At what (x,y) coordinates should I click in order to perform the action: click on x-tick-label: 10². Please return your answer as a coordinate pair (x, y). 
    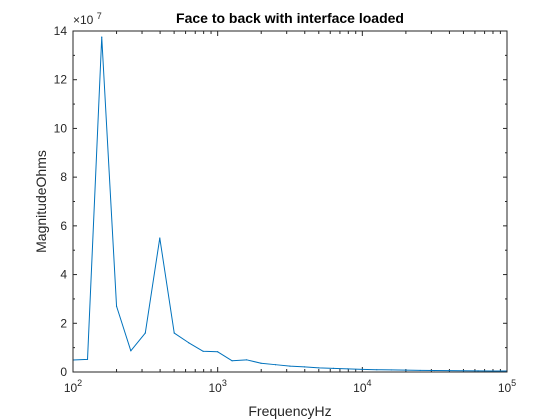
    Looking at the image, I should click on (73, 386).